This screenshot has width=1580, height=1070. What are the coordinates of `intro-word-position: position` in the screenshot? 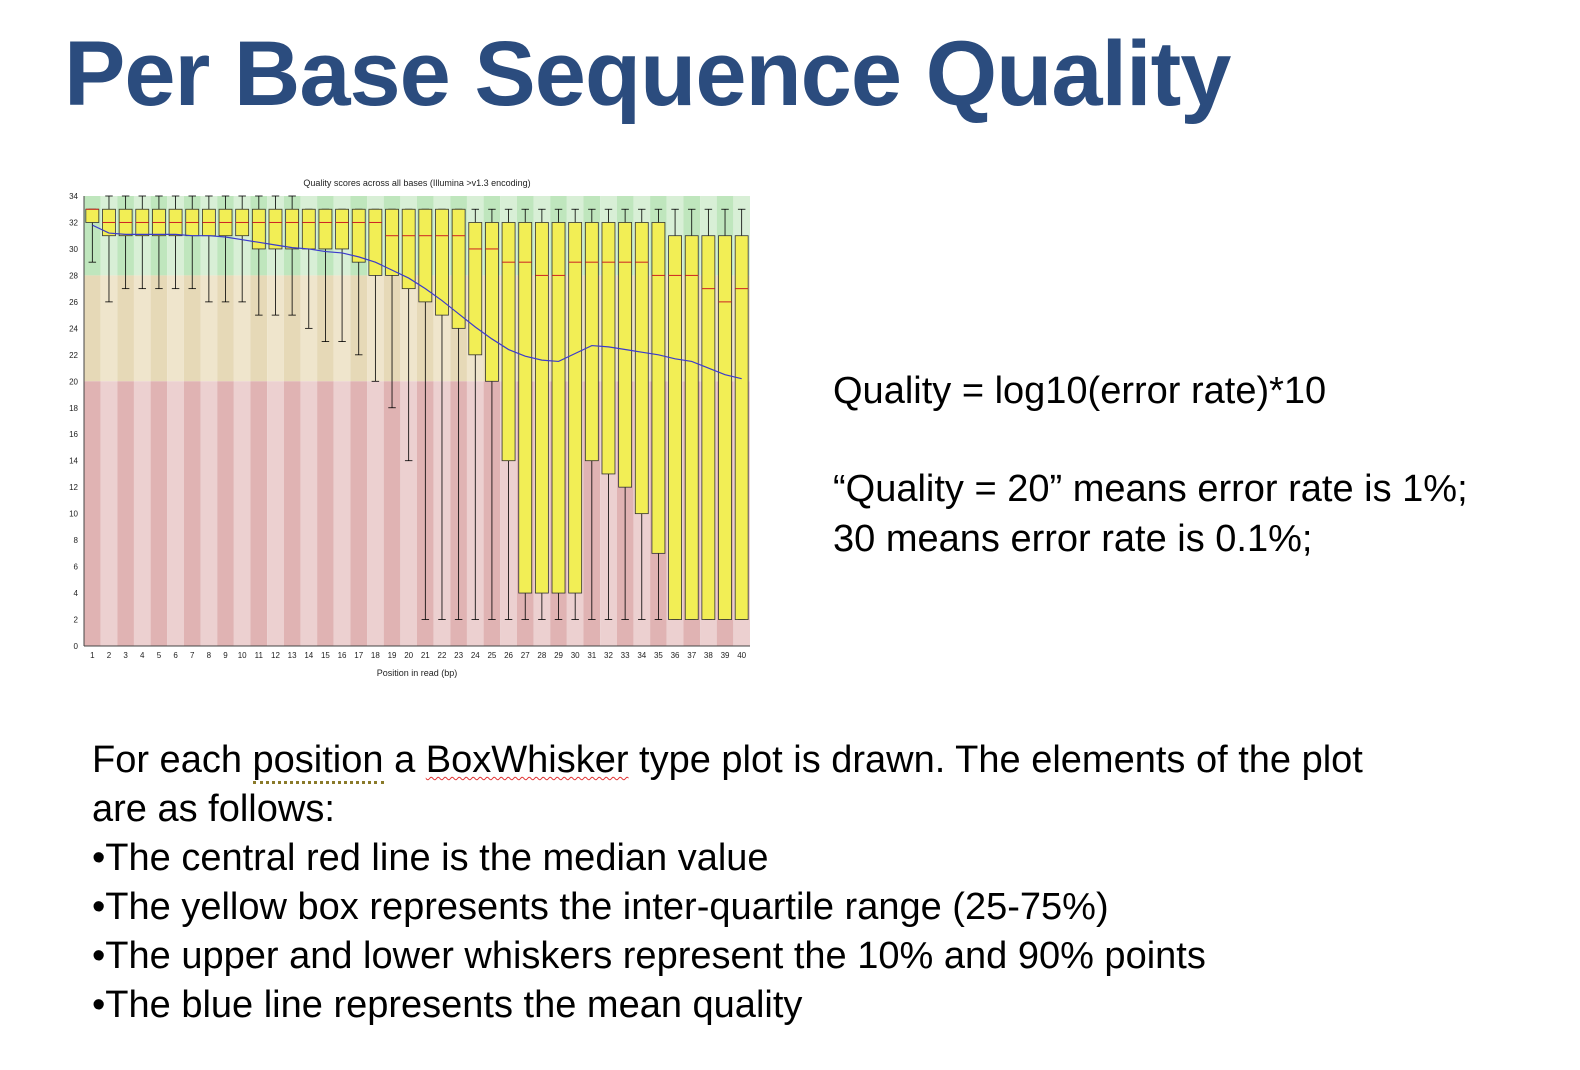 It's located at (318, 761).